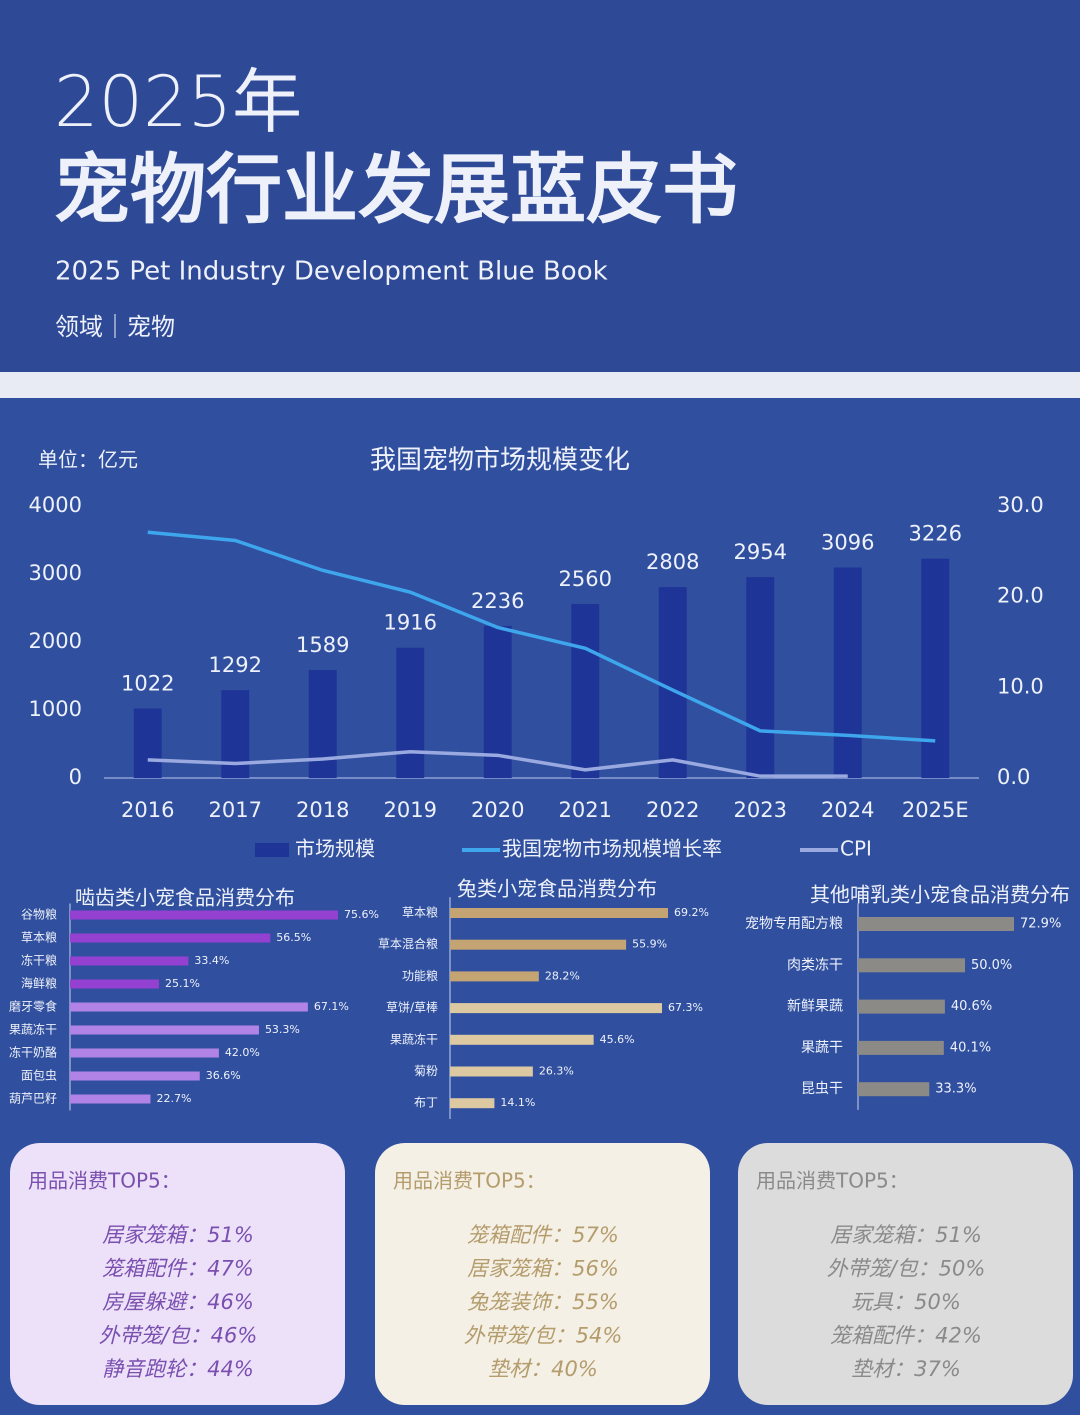 The height and width of the screenshot is (1415, 1080). What do you see at coordinates (39, 1076) in the screenshot?
I see `category-label: 面包虫` at bounding box center [39, 1076].